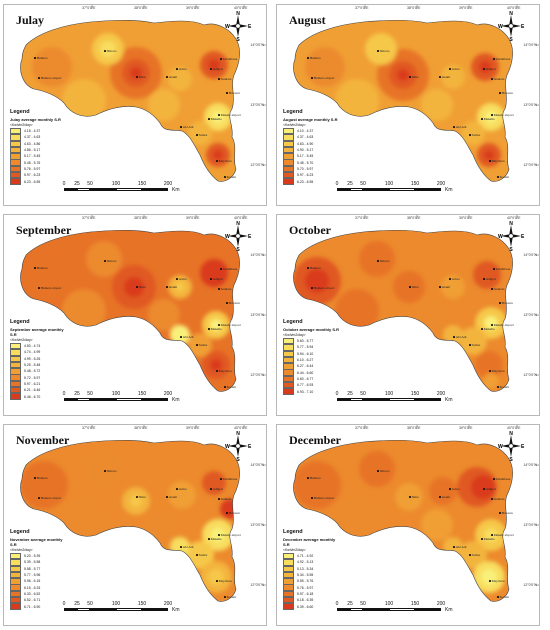 The height and width of the screenshot is (630, 550). I want to click on legend-item: 4.37 - 4.63, so click(313, 137).